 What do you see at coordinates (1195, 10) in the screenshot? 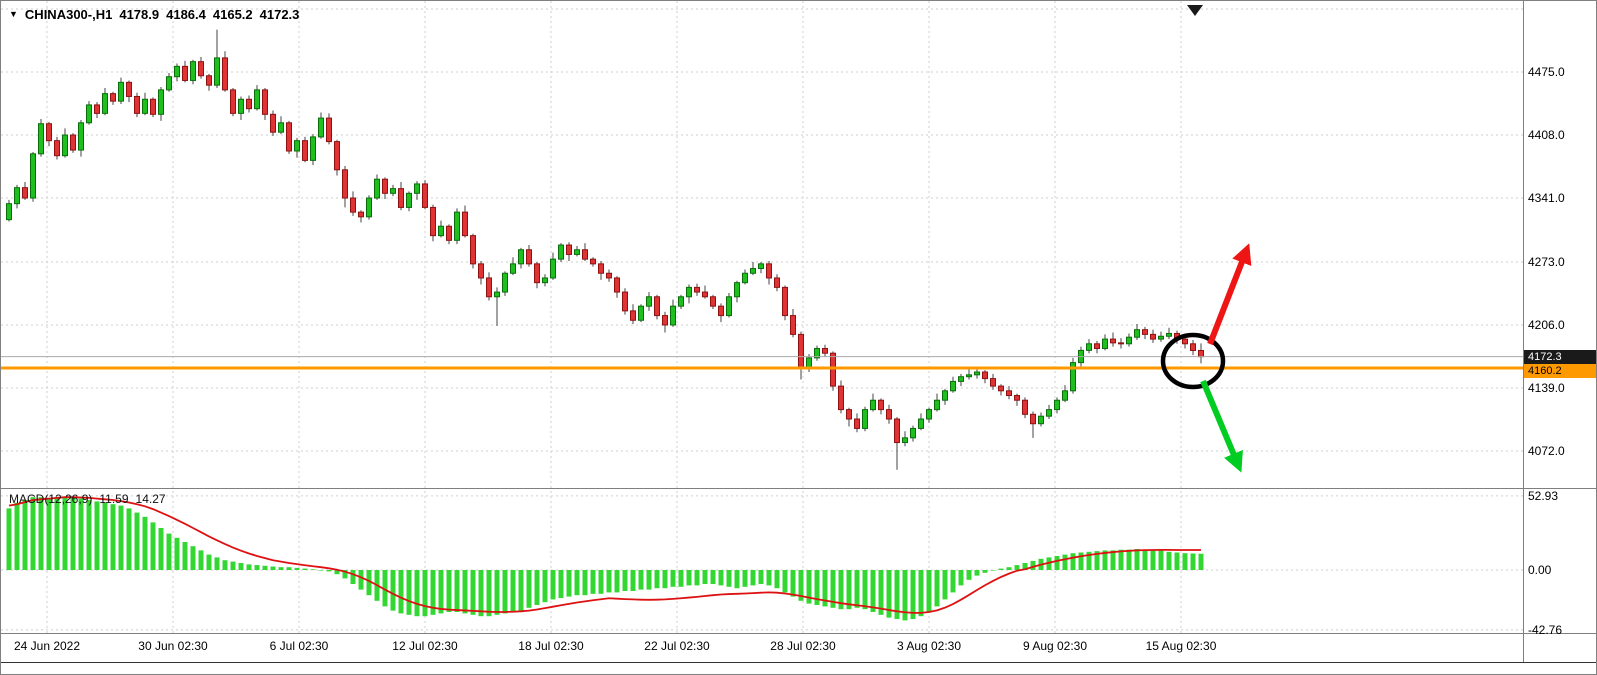
I see `chart-shift-marker-icon` at bounding box center [1195, 10].